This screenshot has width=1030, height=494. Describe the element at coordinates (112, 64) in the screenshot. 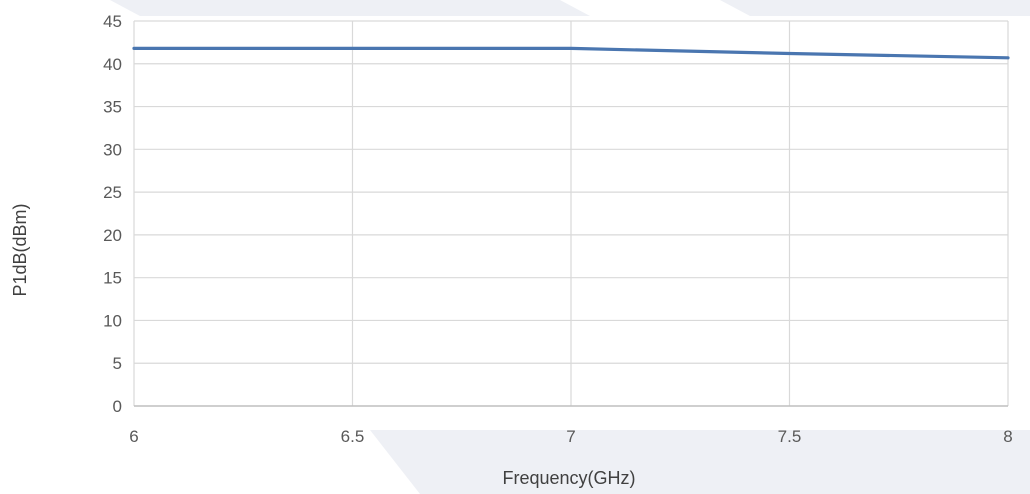

I see `y-tick-label: 40` at that location.